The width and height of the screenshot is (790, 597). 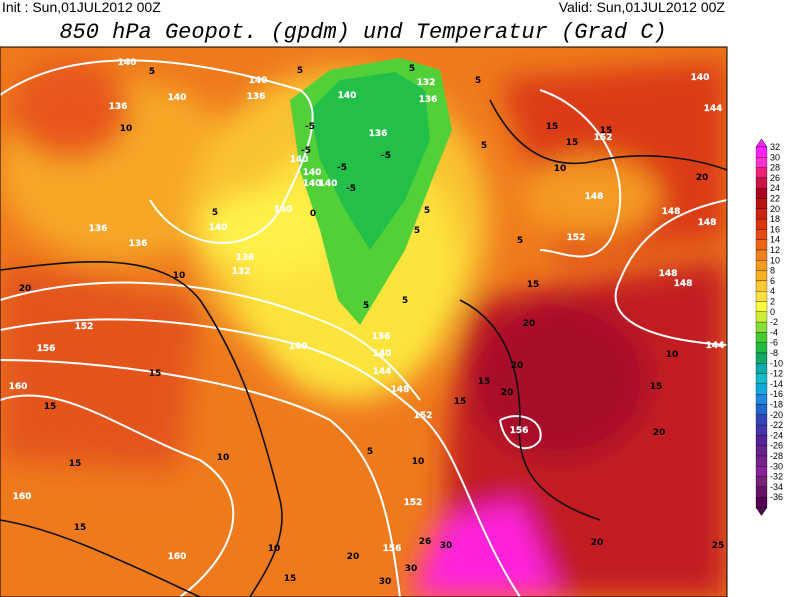 What do you see at coordinates (774, 332) in the screenshot?
I see `colorbar-label: -4` at bounding box center [774, 332].